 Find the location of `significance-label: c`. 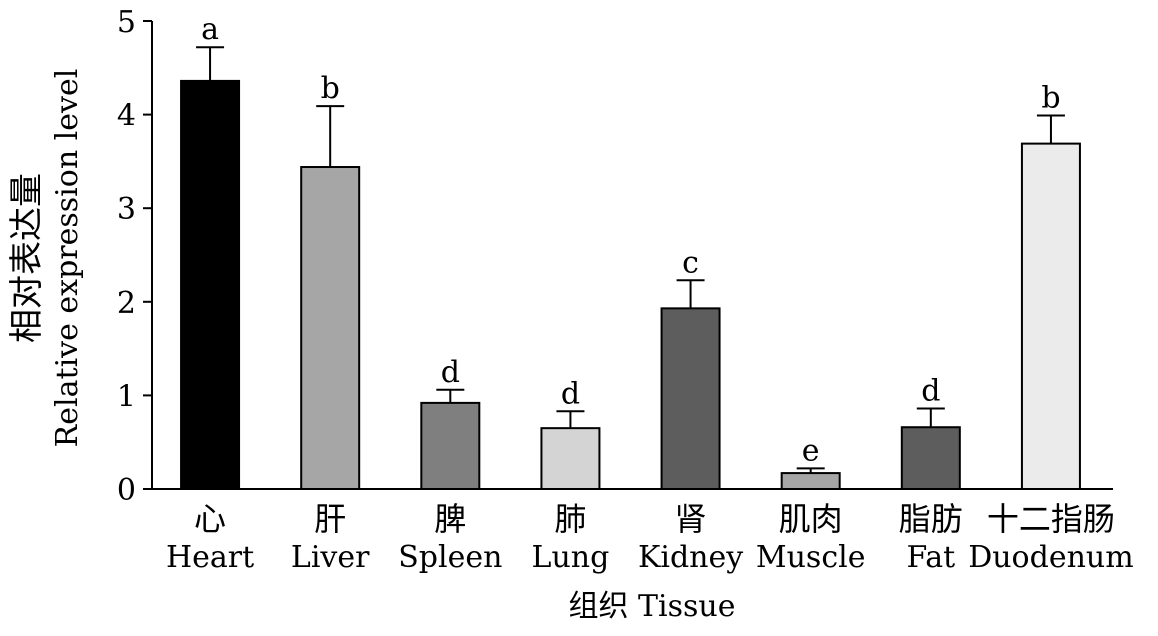

significance-label: c is located at coordinates (690, 262).